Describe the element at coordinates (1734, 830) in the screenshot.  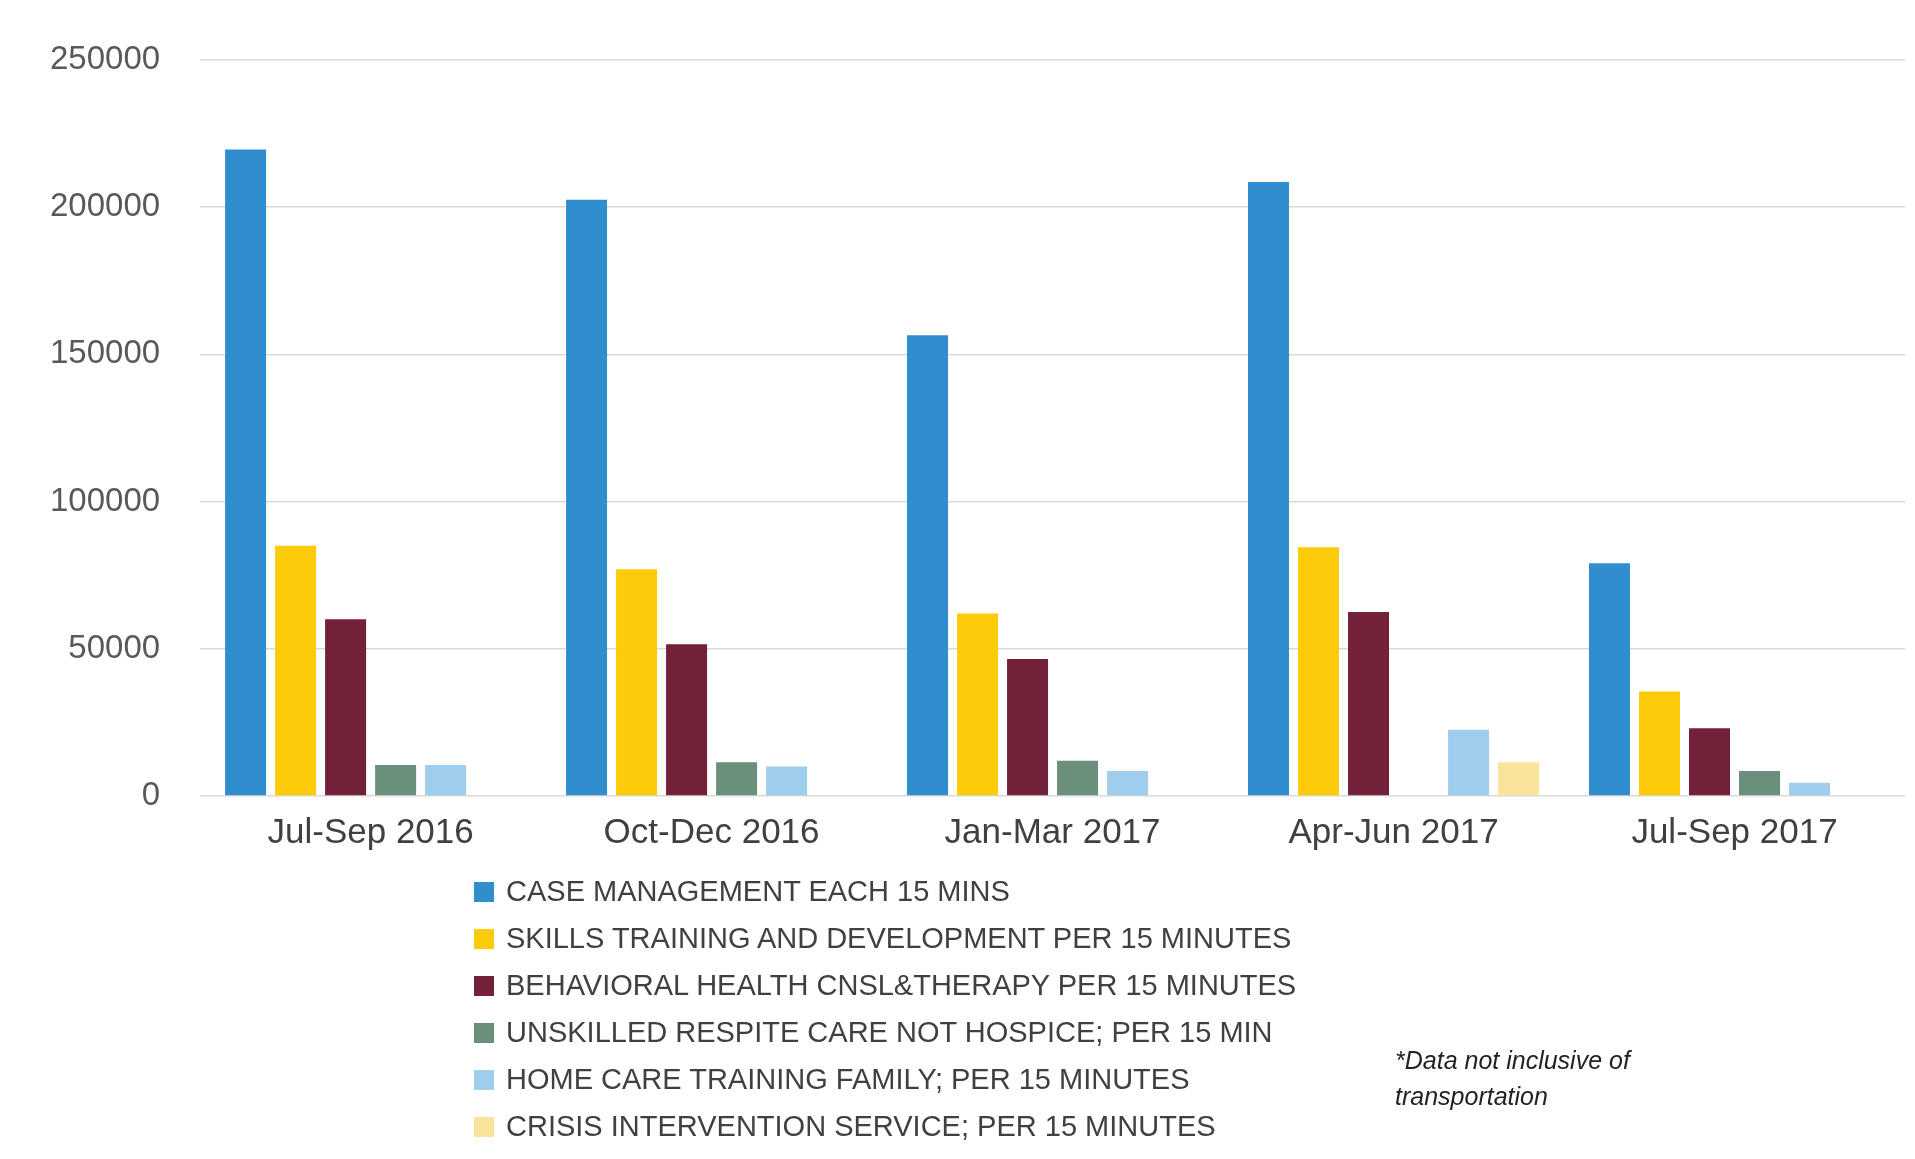
I see `x-tick-label: Jul-Sep 2017` at that location.